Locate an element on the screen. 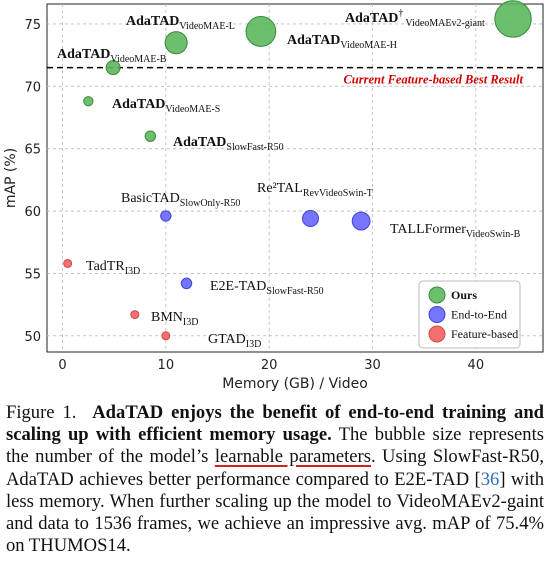  y-axis-label: mAP (%) is located at coordinates (11, 178).